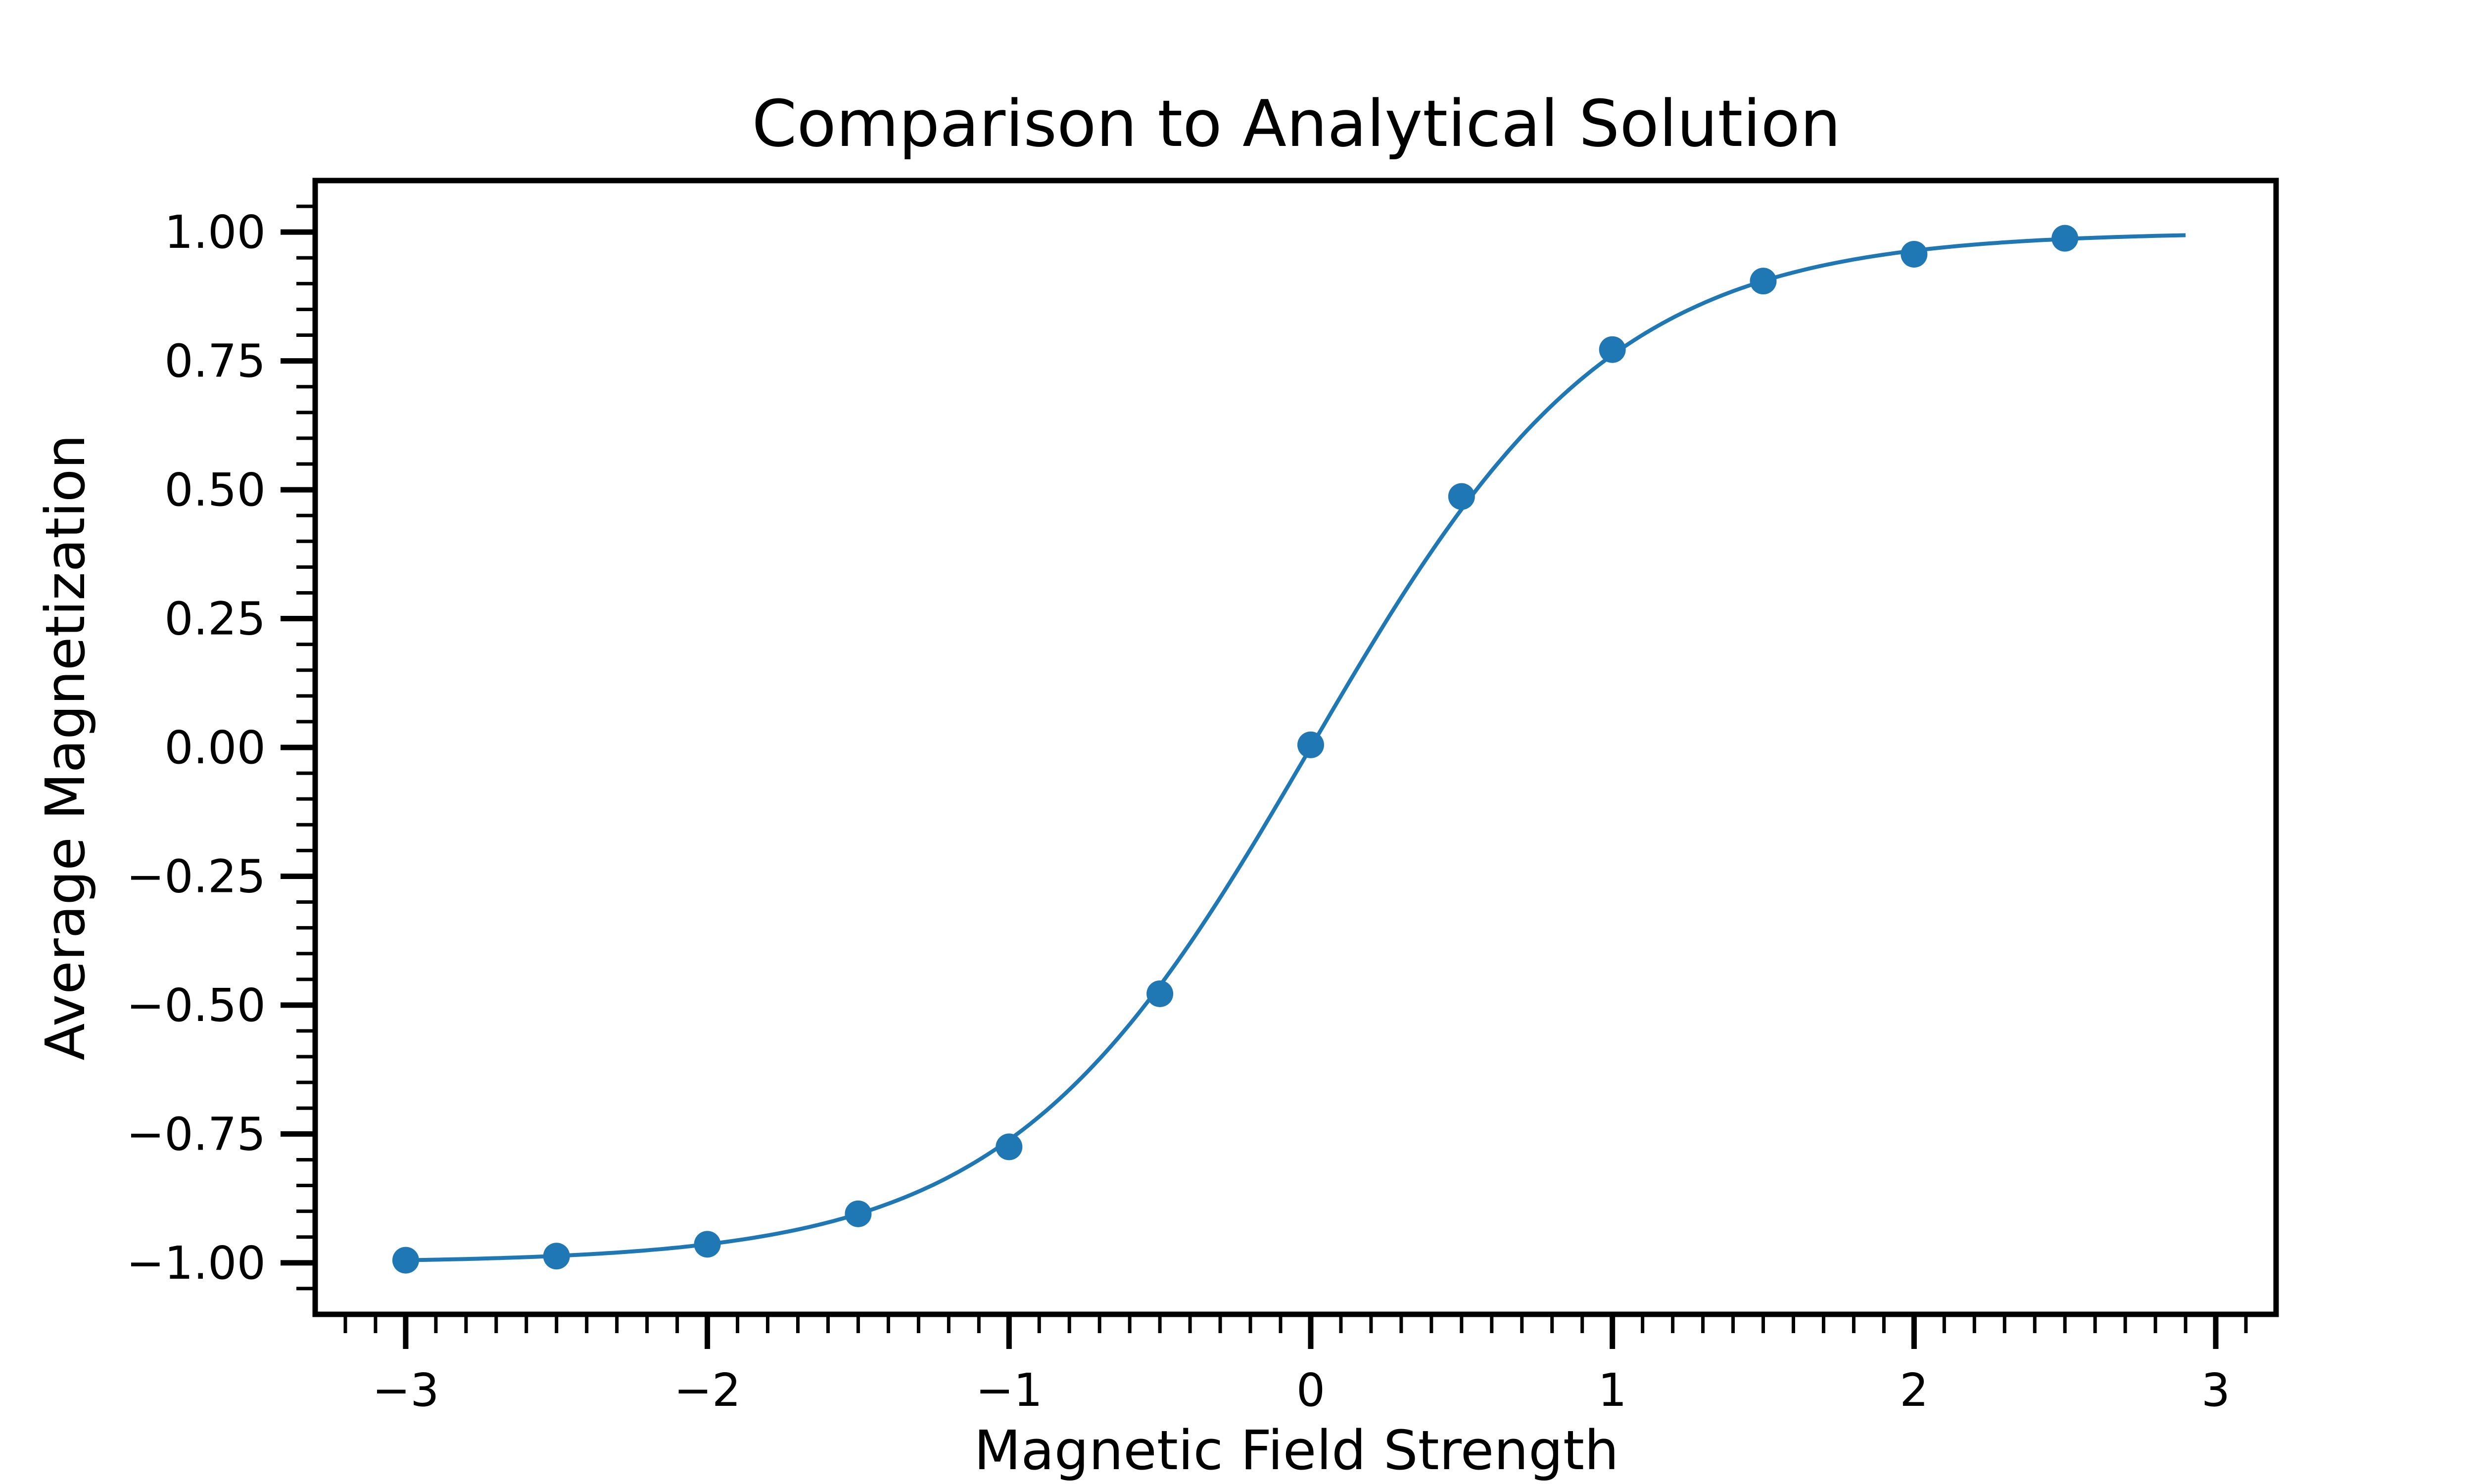 This screenshot has height=1484, width=2474. Describe the element at coordinates (215, 490) in the screenshot. I see `y-tick-label: 0.50` at that location.